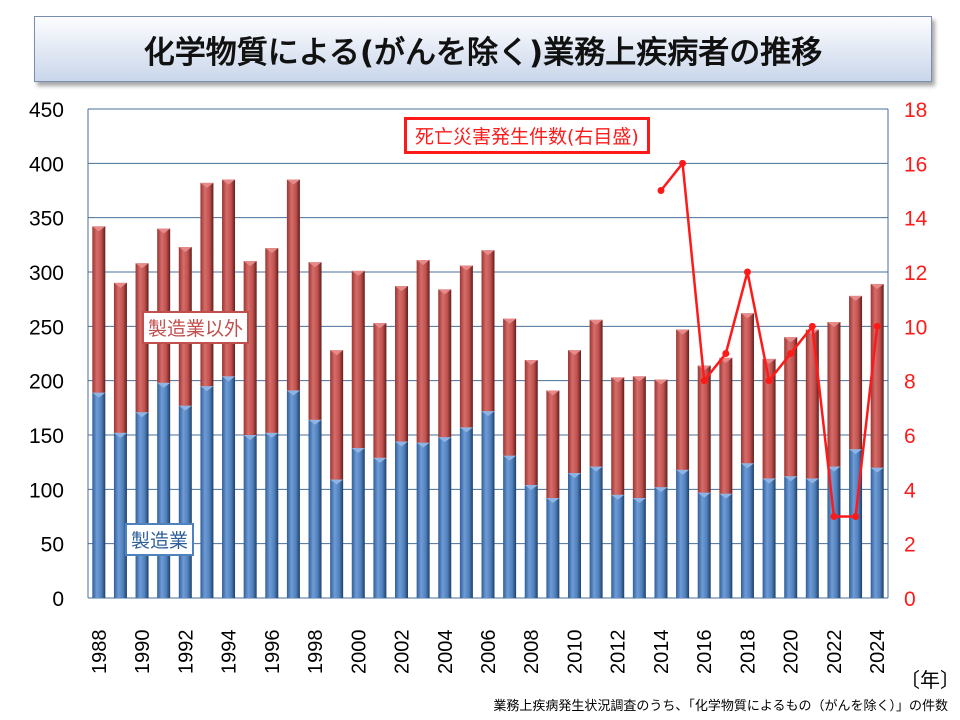  What do you see at coordinates (143, 652) in the screenshot?
I see `x-tick-label: 1990` at bounding box center [143, 652].